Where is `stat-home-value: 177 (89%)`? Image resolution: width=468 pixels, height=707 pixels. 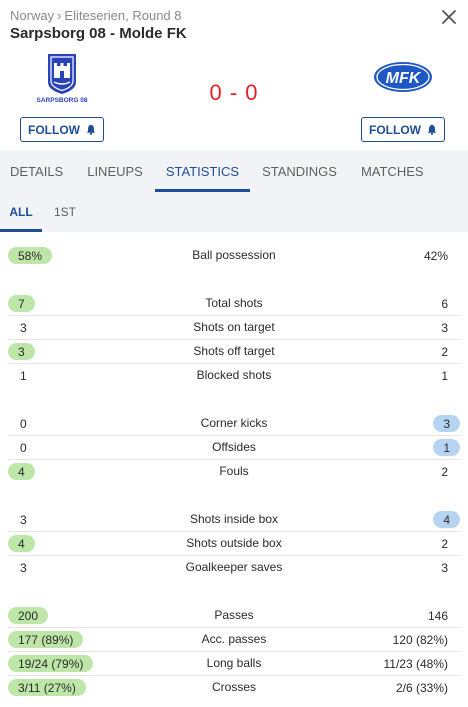
stat-home-value: 177 (89%) is located at coordinates (46, 639).